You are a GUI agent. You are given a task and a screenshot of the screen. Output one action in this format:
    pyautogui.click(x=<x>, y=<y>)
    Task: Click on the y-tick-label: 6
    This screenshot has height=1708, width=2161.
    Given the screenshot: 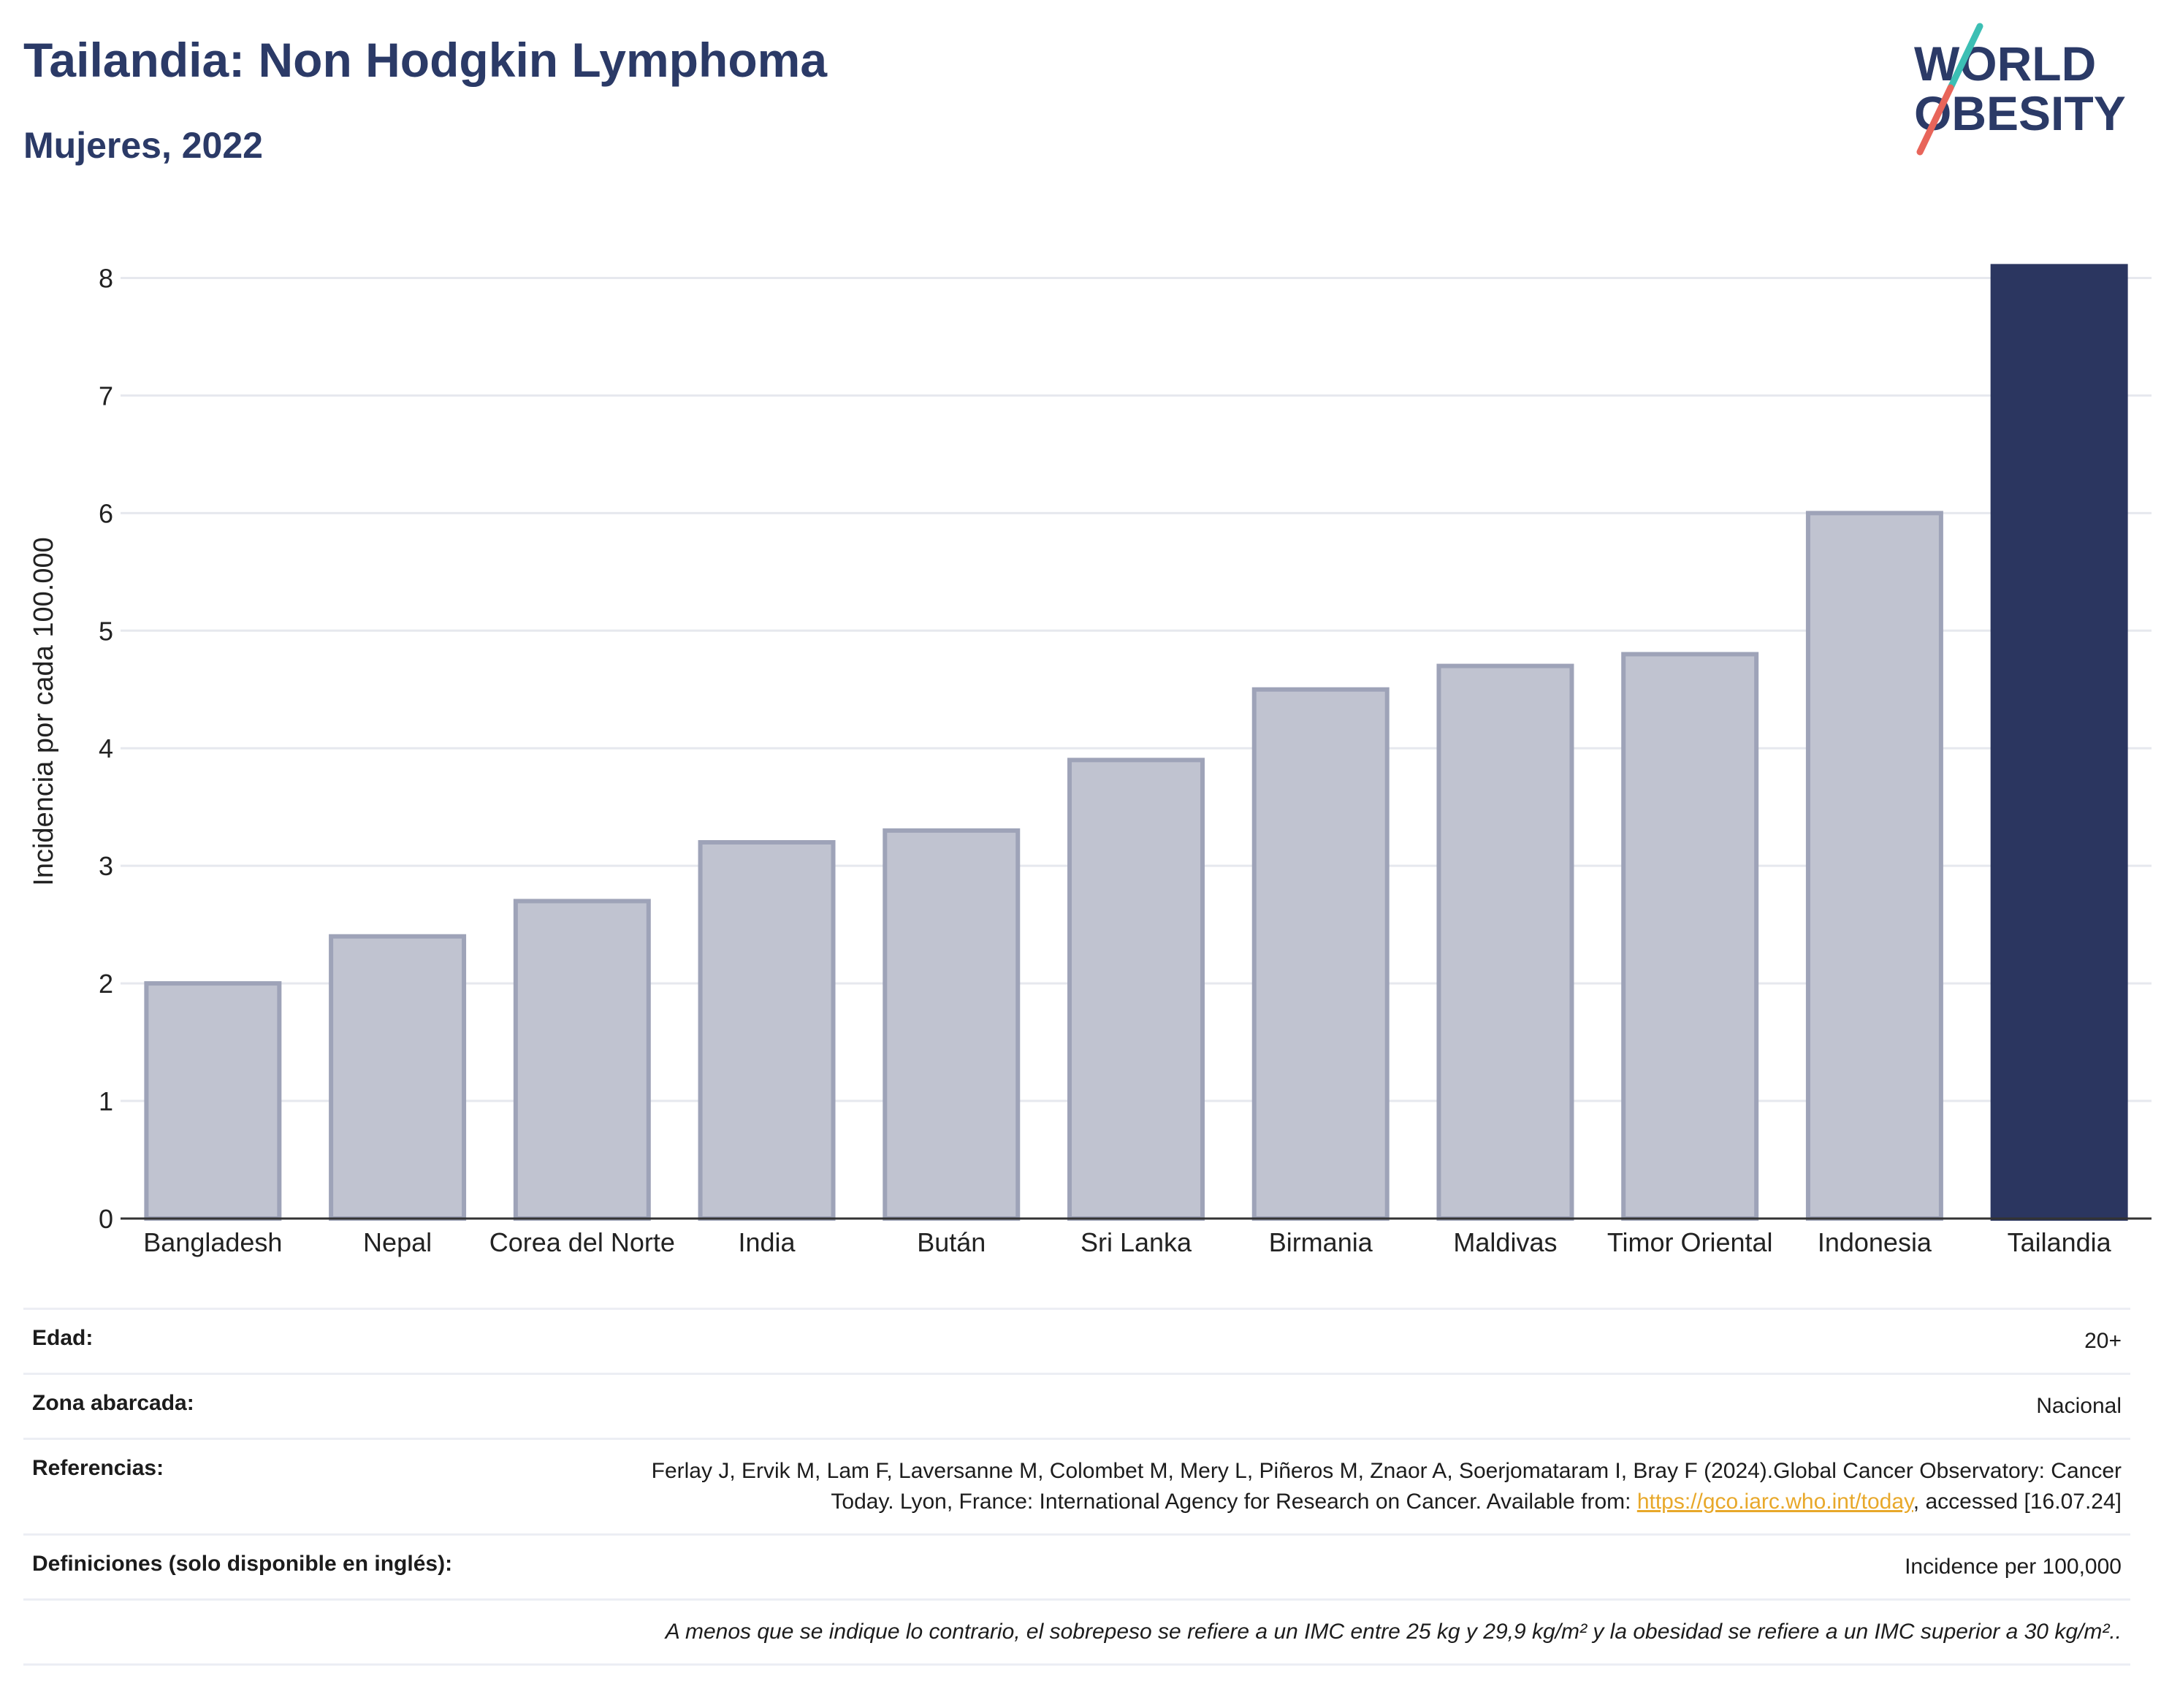 What is the action you would take?
    pyautogui.click(x=106, y=513)
    